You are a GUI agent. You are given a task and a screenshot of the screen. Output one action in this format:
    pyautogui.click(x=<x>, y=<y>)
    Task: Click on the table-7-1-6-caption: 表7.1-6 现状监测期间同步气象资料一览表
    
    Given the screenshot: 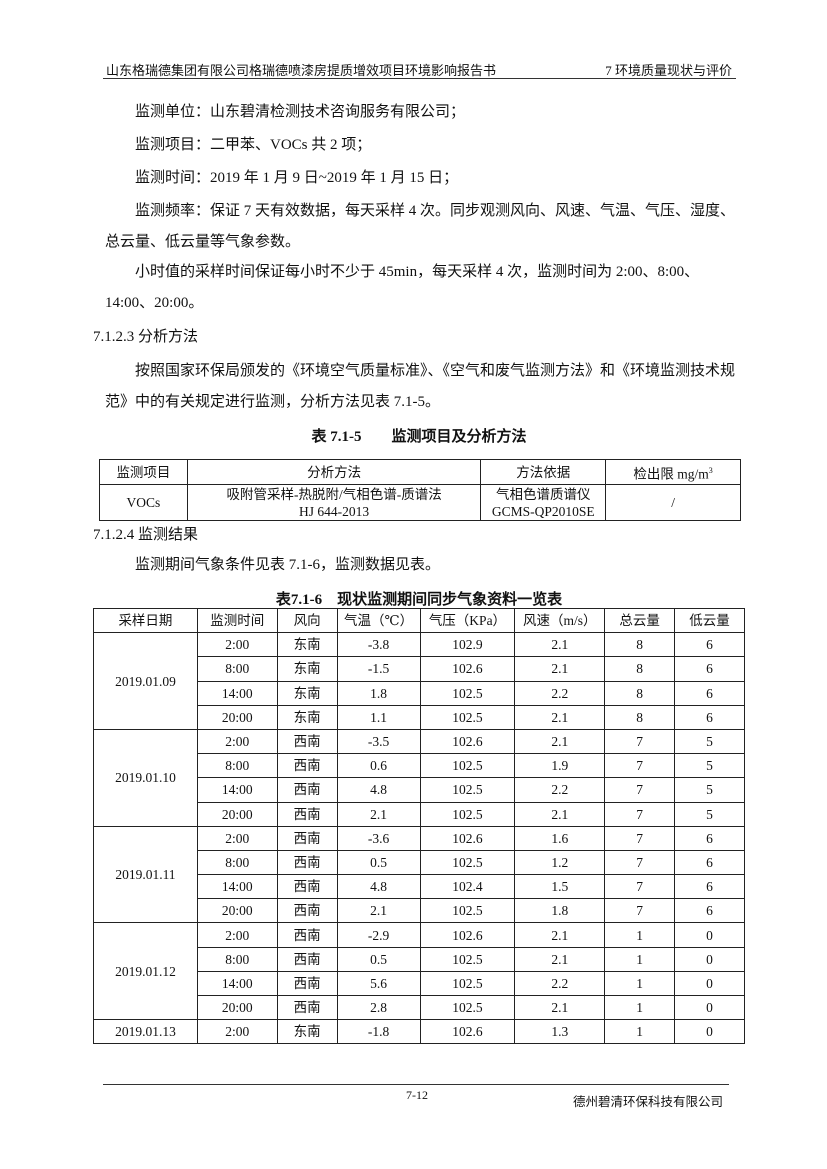 What is the action you would take?
    pyautogui.click(x=419, y=600)
    